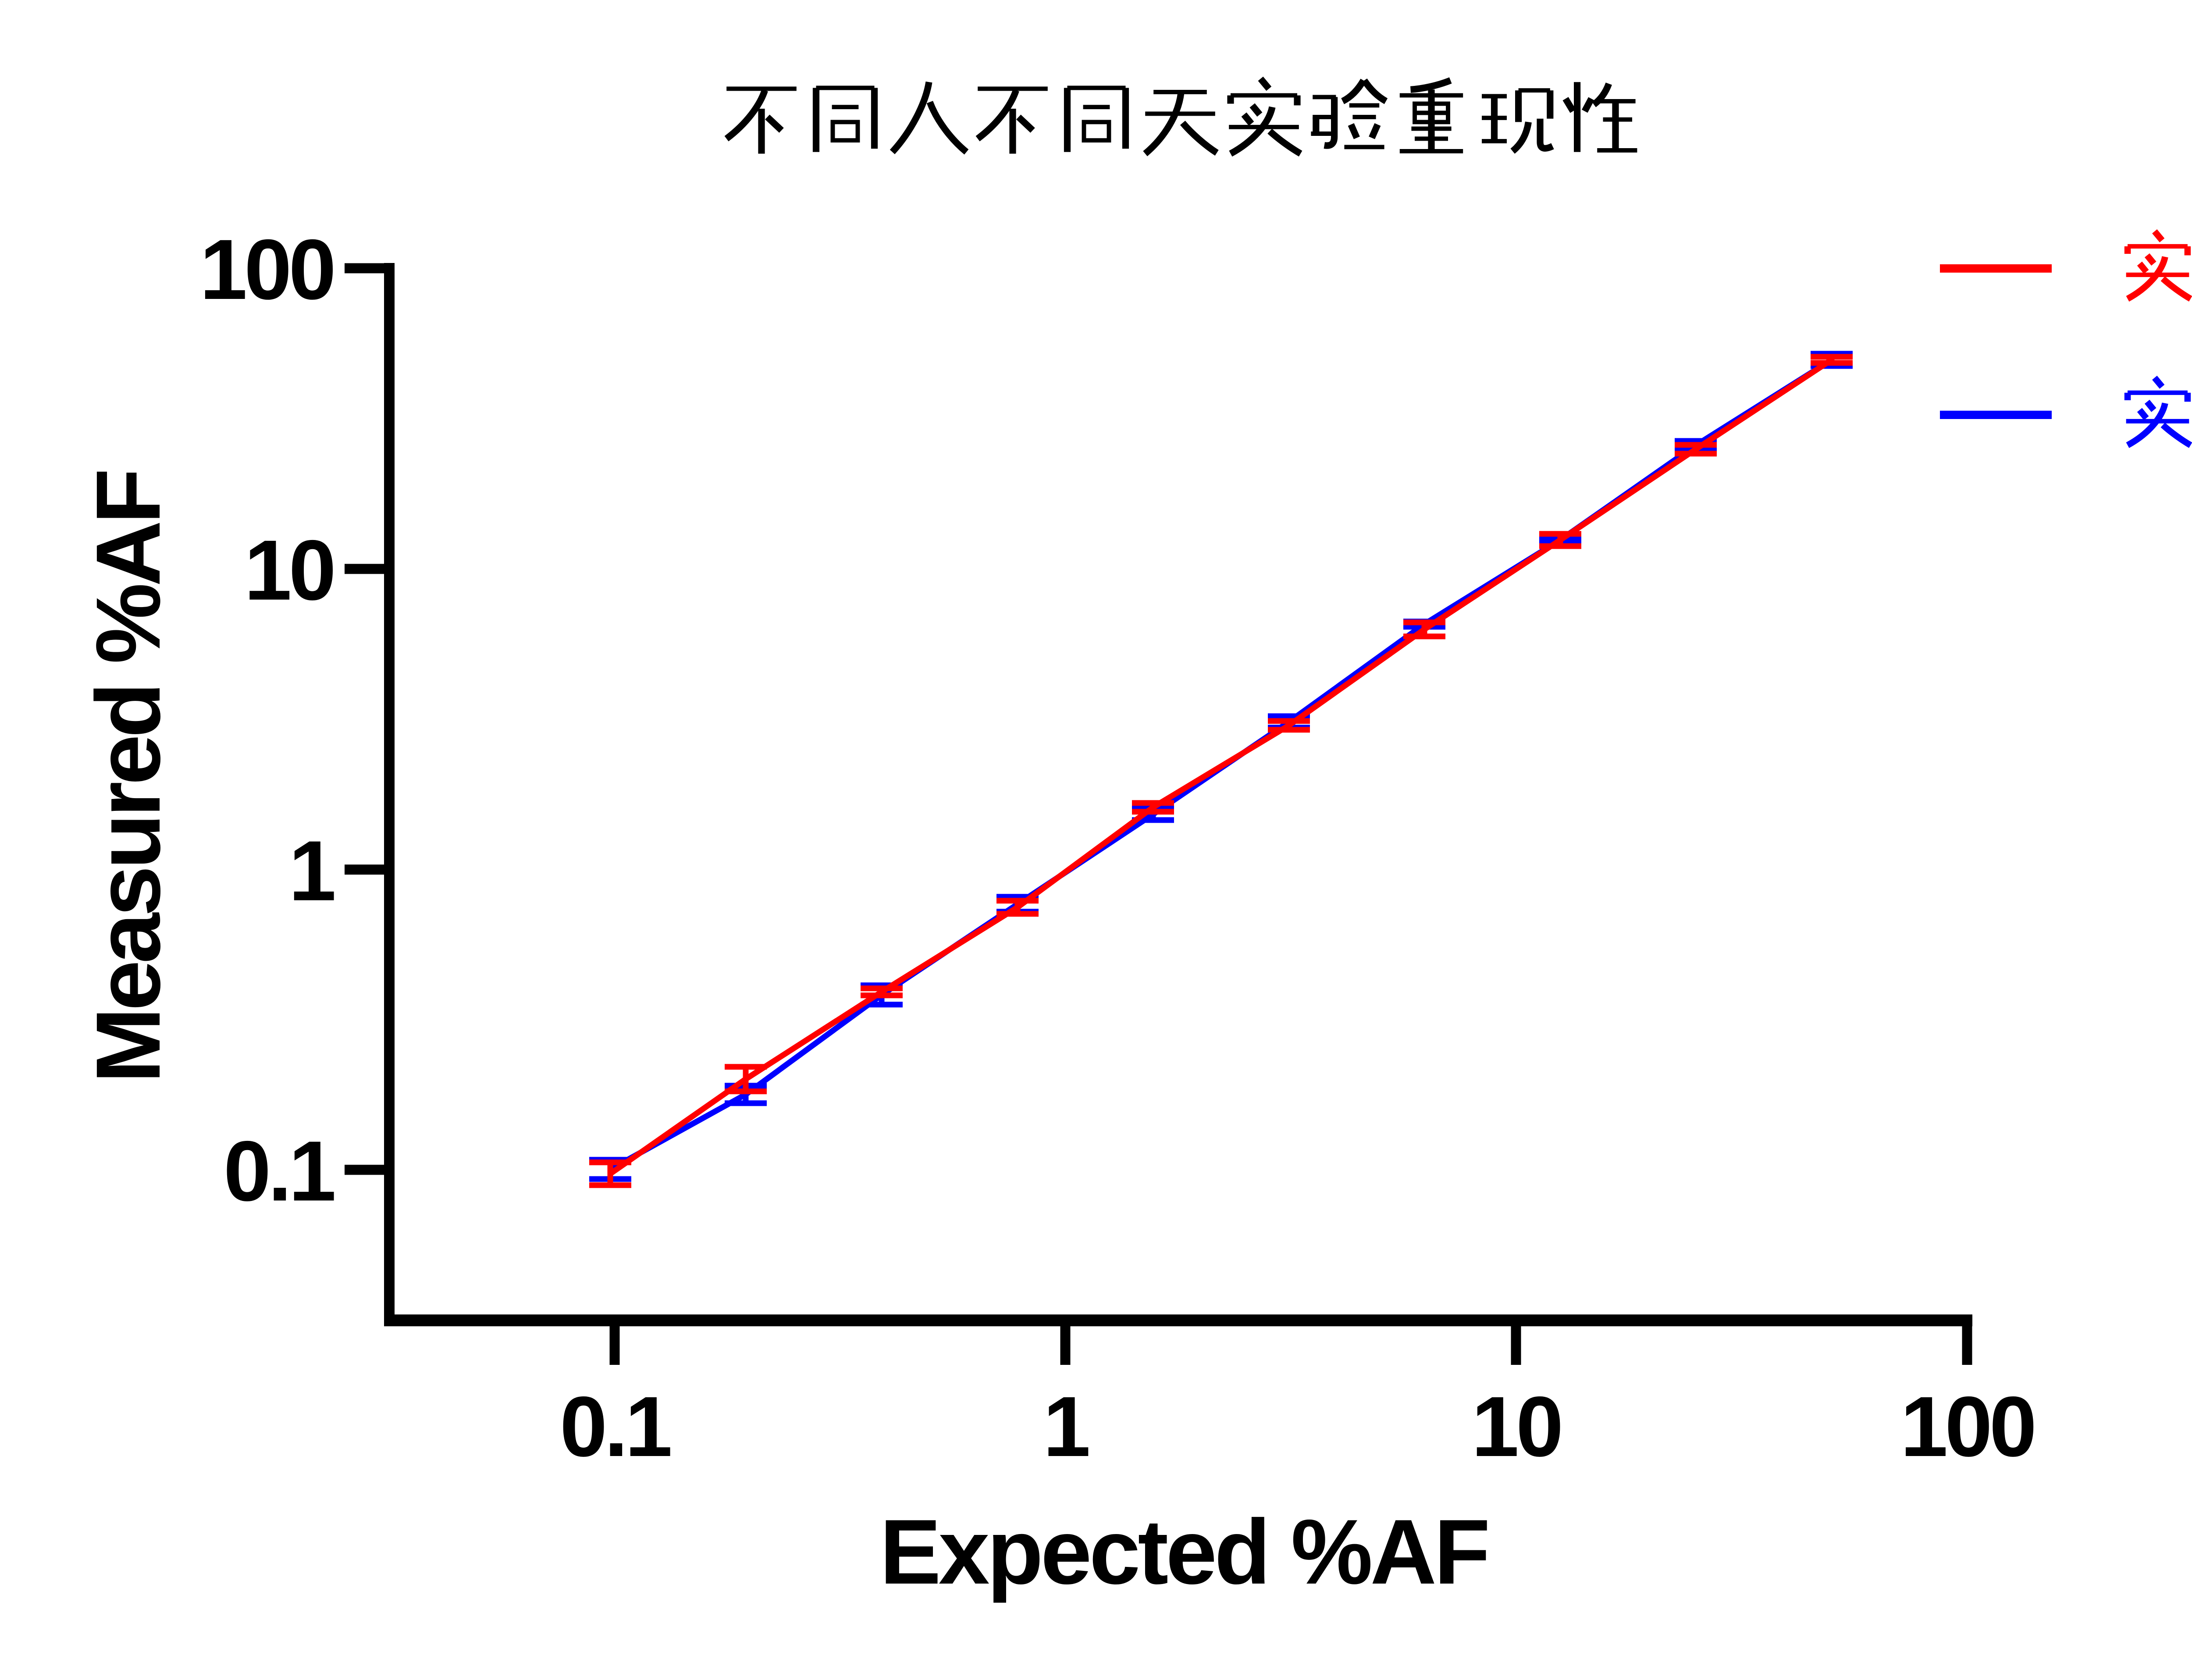 This screenshot has width=2192, height=1680. I want to click on svg-text: Measured %AF, so click(128, 777).